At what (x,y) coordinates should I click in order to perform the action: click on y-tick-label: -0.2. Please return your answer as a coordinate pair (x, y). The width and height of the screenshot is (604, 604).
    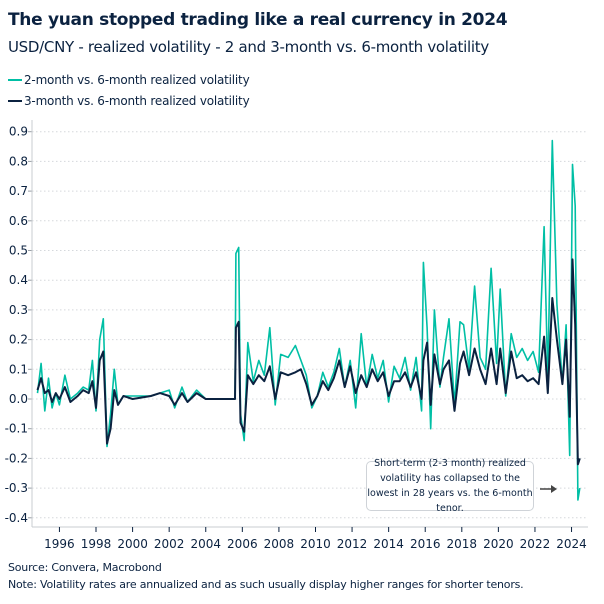
    Looking at the image, I should click on (16, 458).